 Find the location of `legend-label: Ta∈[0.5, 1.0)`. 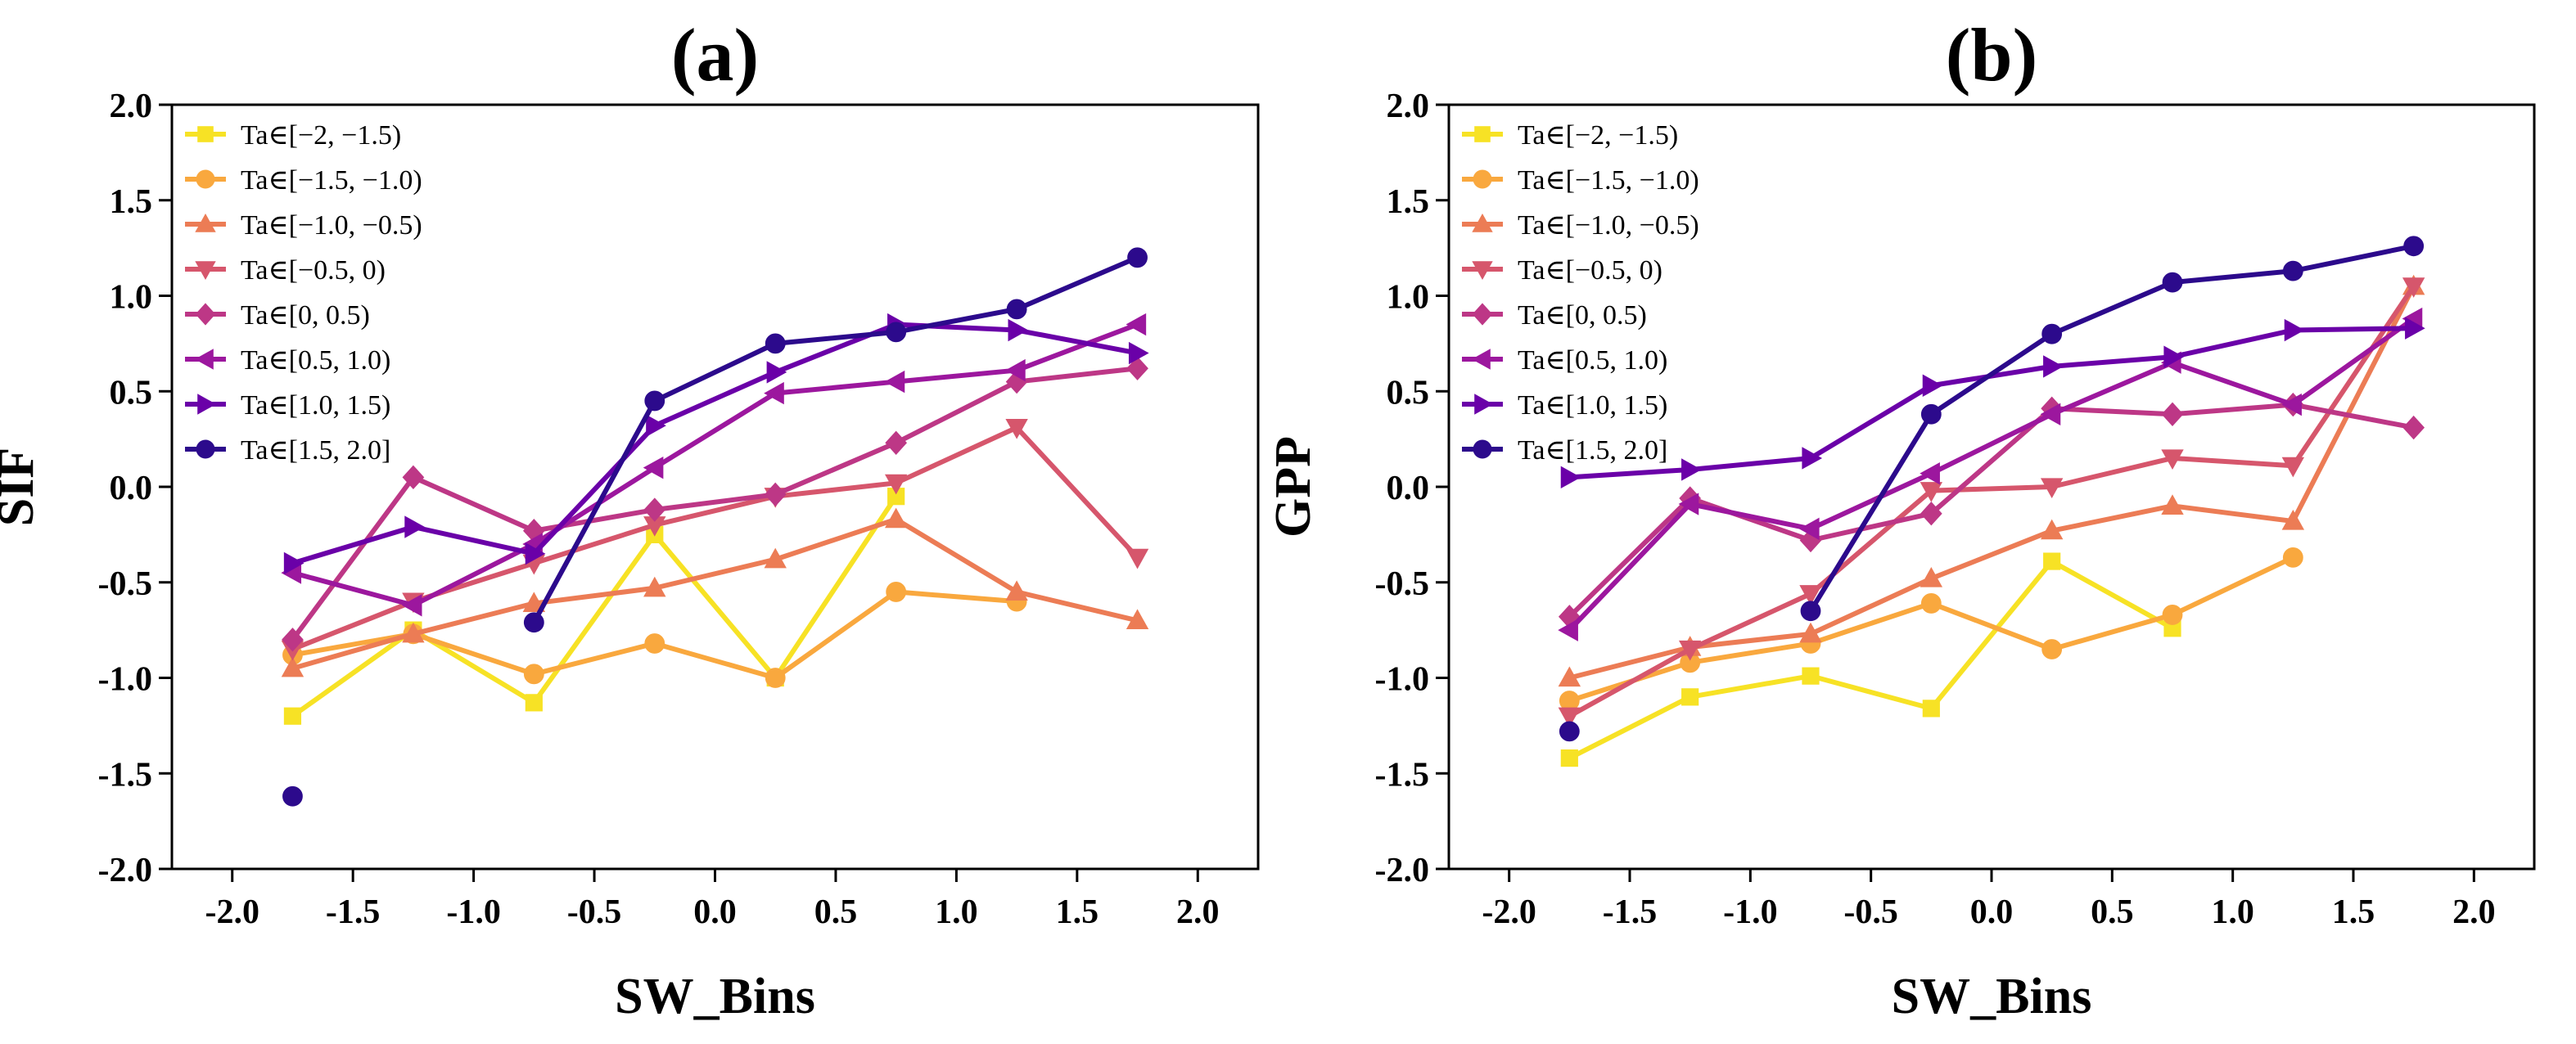

legend-label: Ta∈[0.5, 1.0) is located at coordinates (1592, 361).